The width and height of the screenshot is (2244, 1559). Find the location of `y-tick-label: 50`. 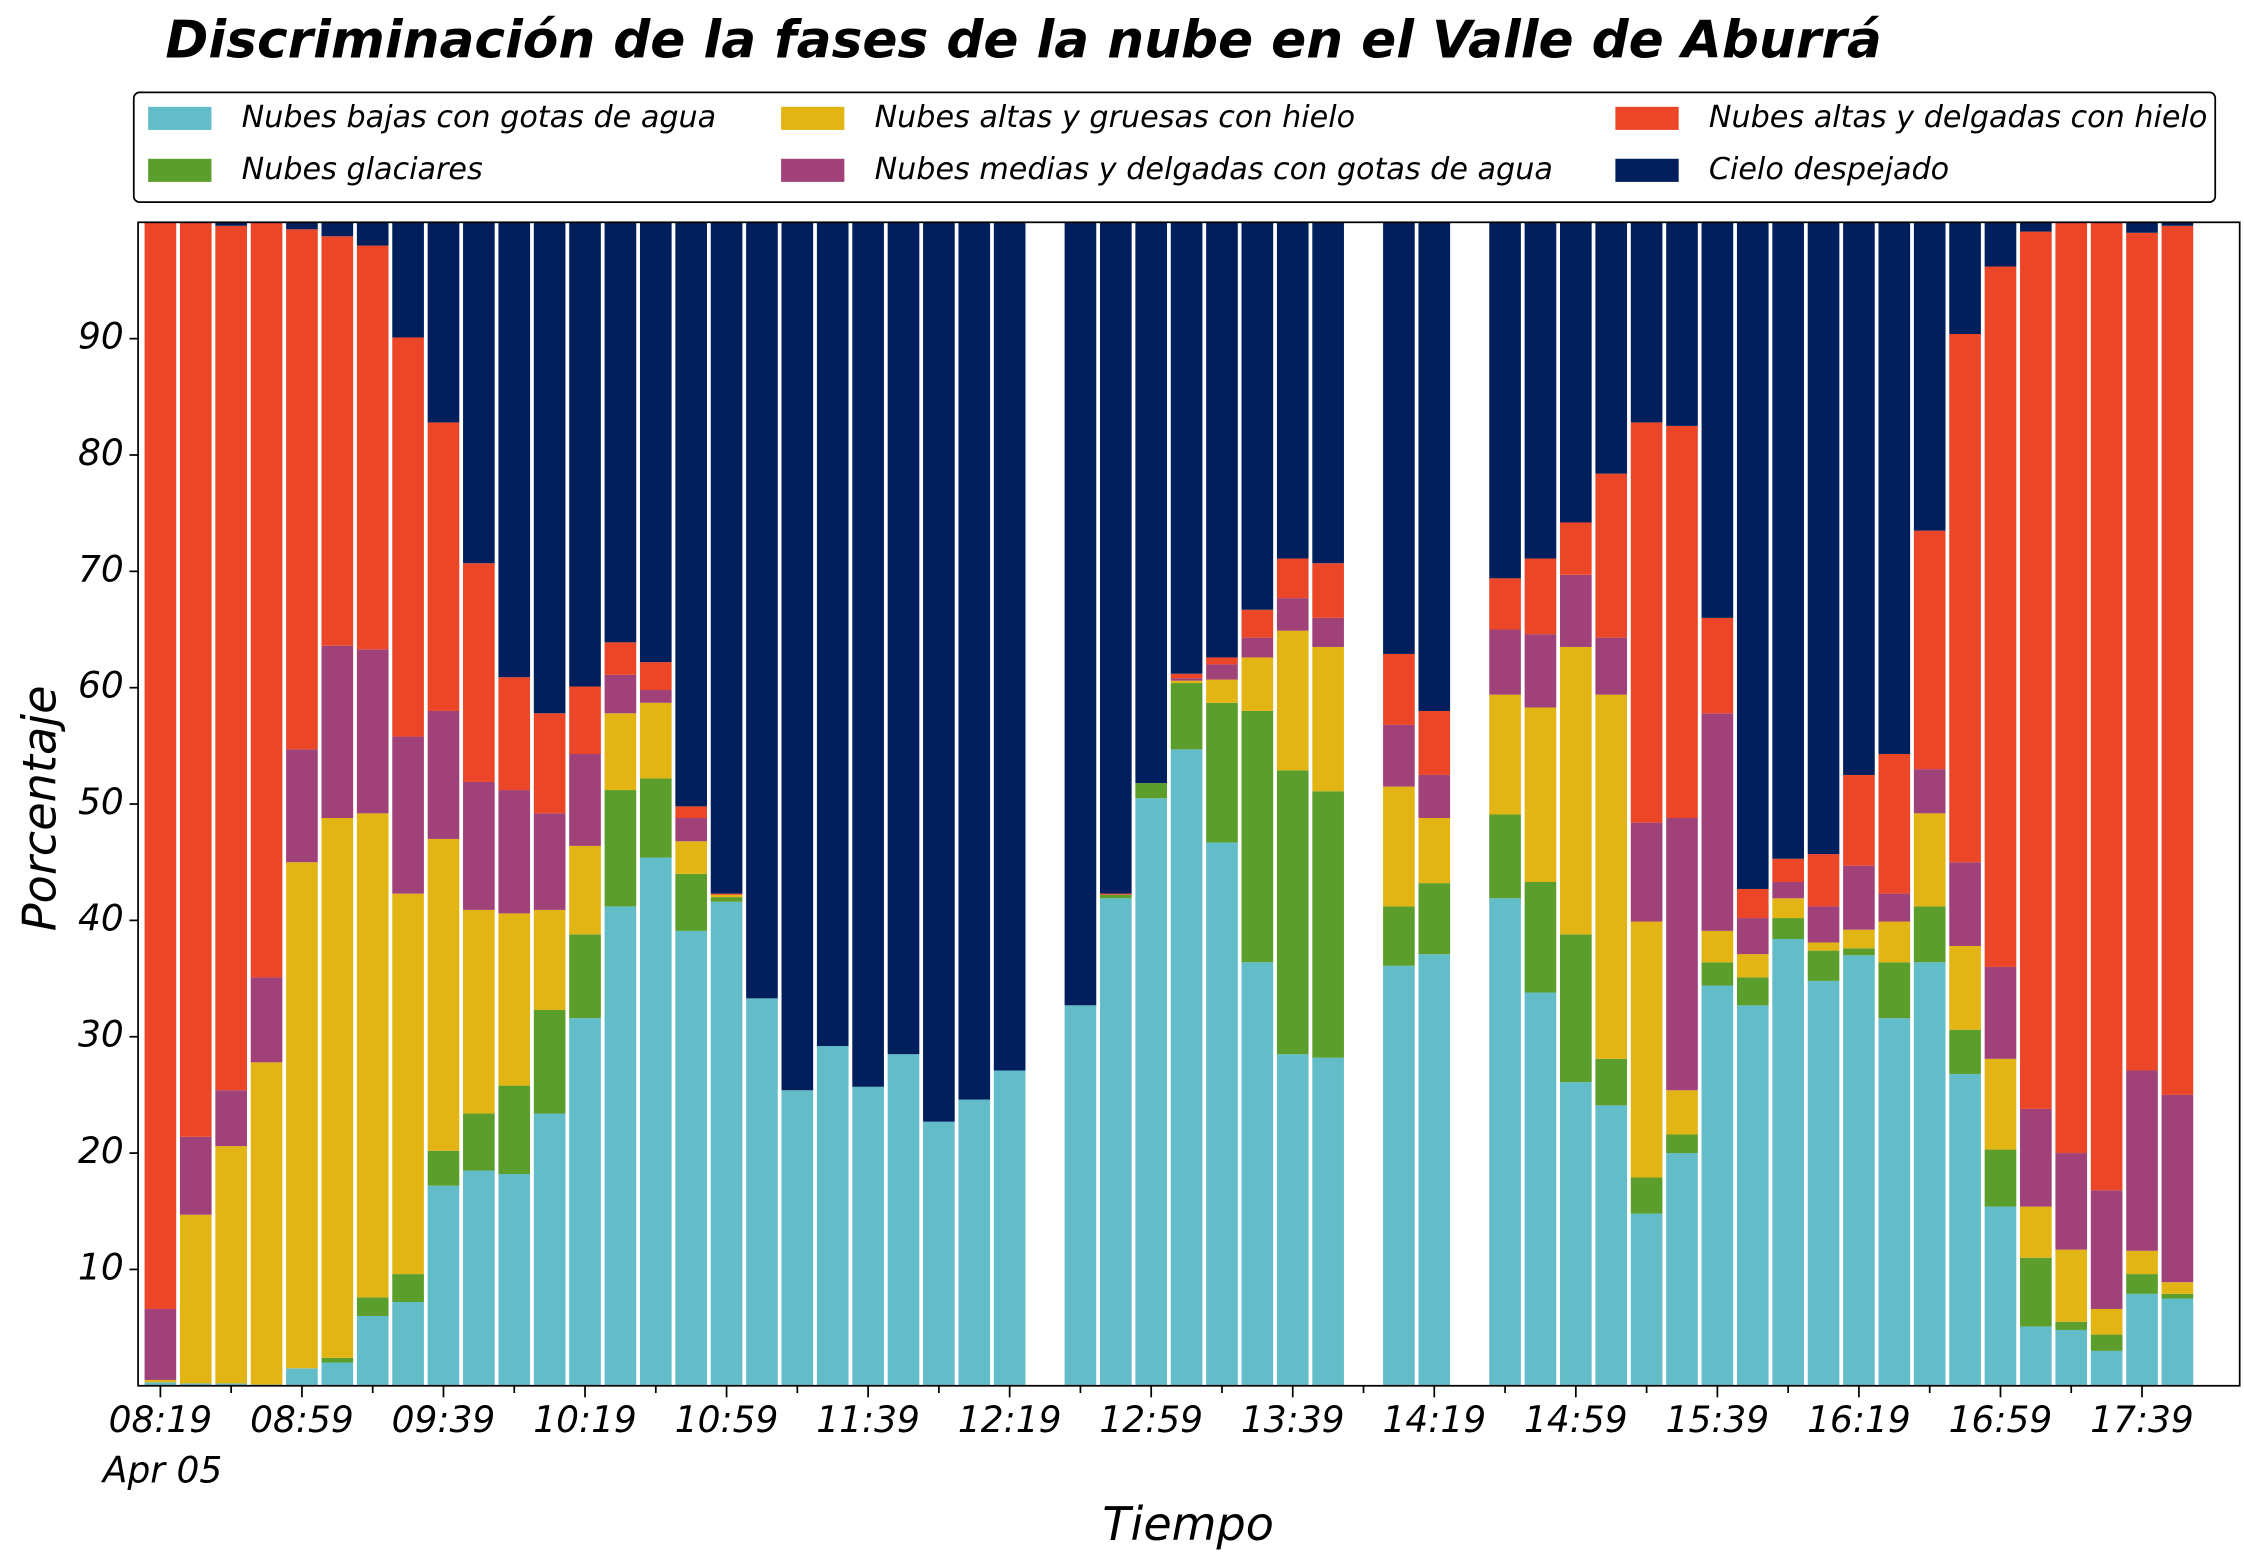

y-tick-label: 50 is located at coordinates (101, 802).